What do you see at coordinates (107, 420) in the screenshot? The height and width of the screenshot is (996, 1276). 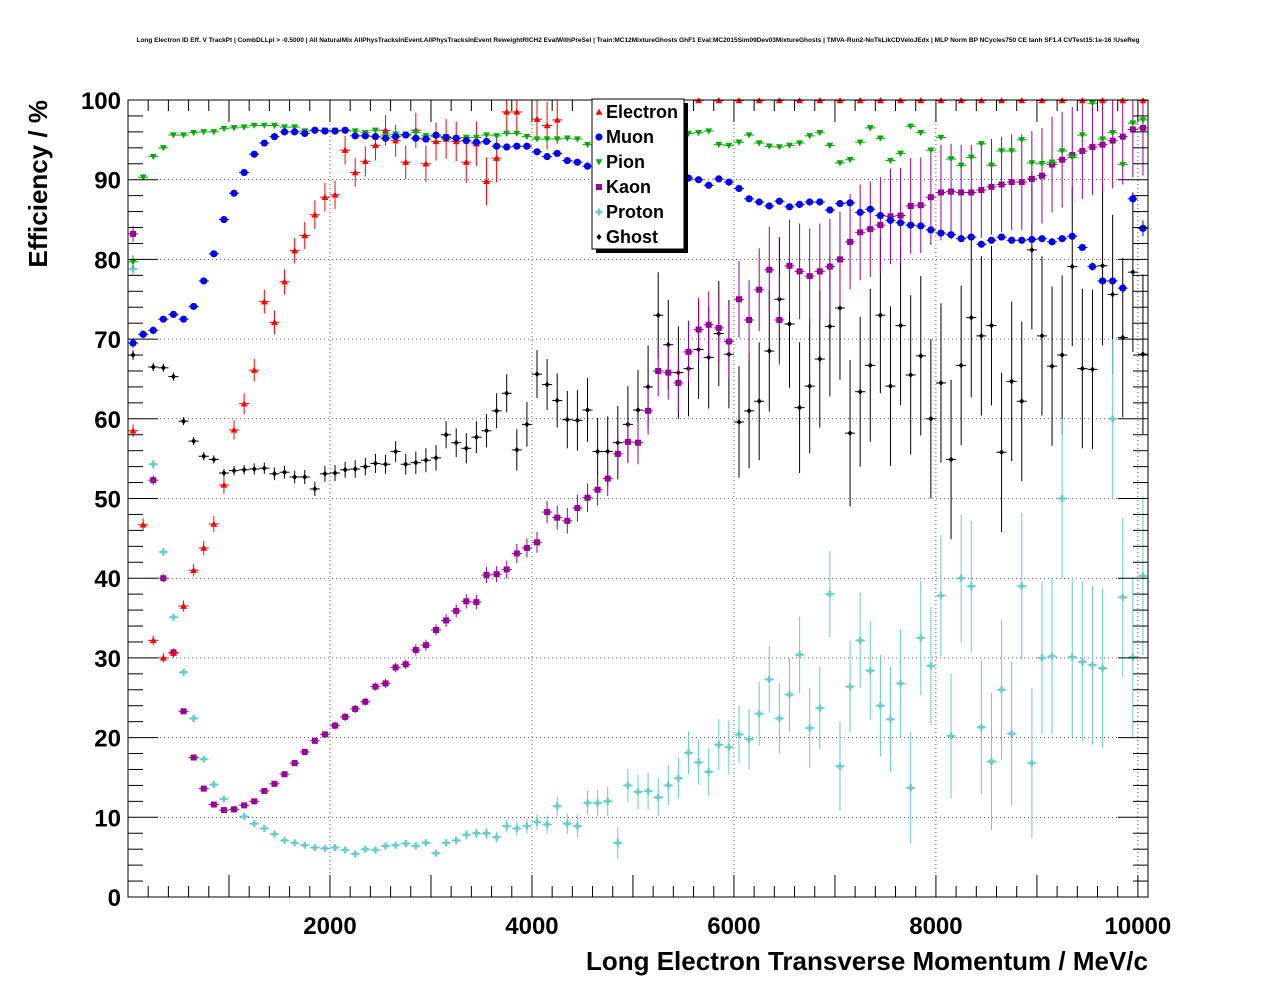 I see `y-tick-label: 60` at bounding box center [107, 420].